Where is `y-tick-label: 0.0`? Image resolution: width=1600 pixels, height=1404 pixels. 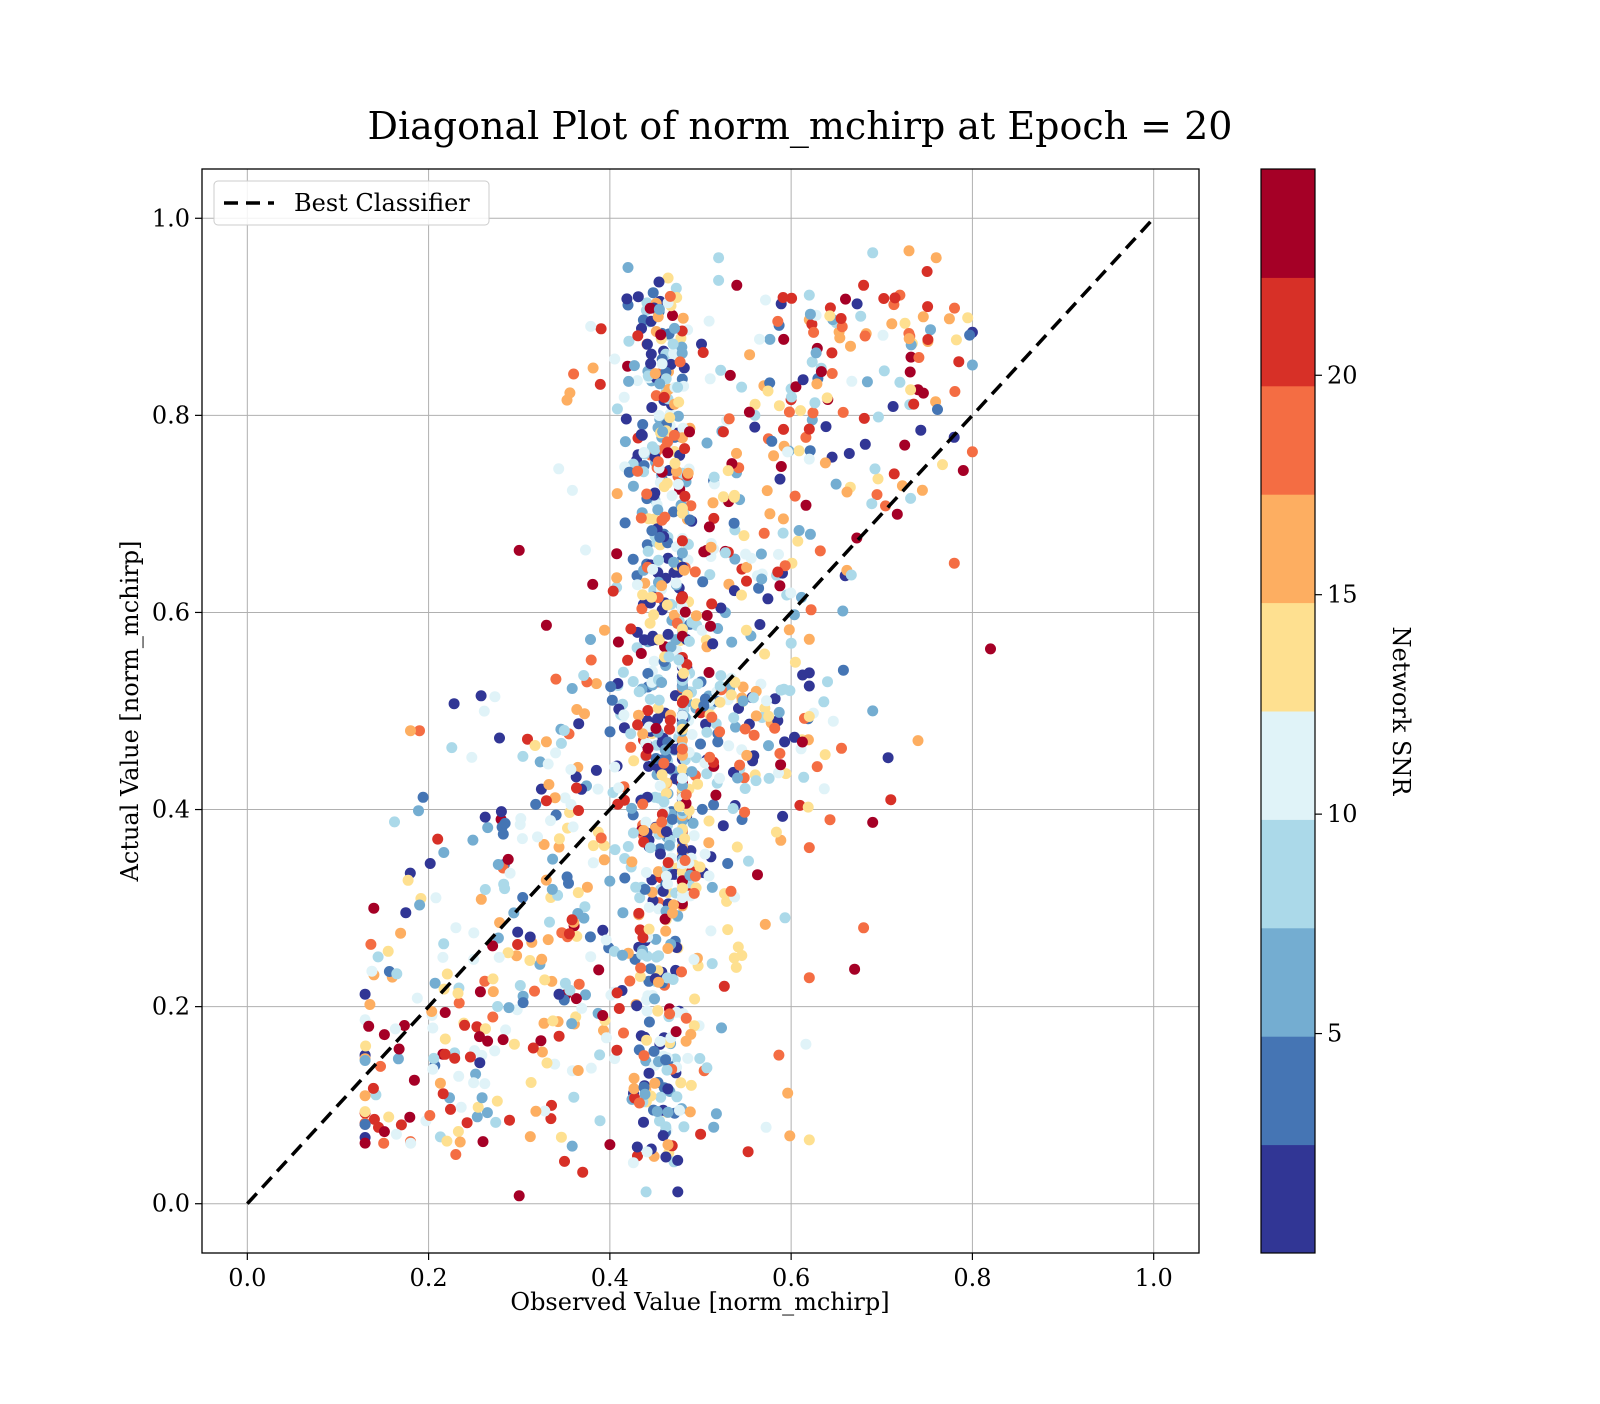 y-tick-label: 0.0 is located at coordinates (171, 1204).